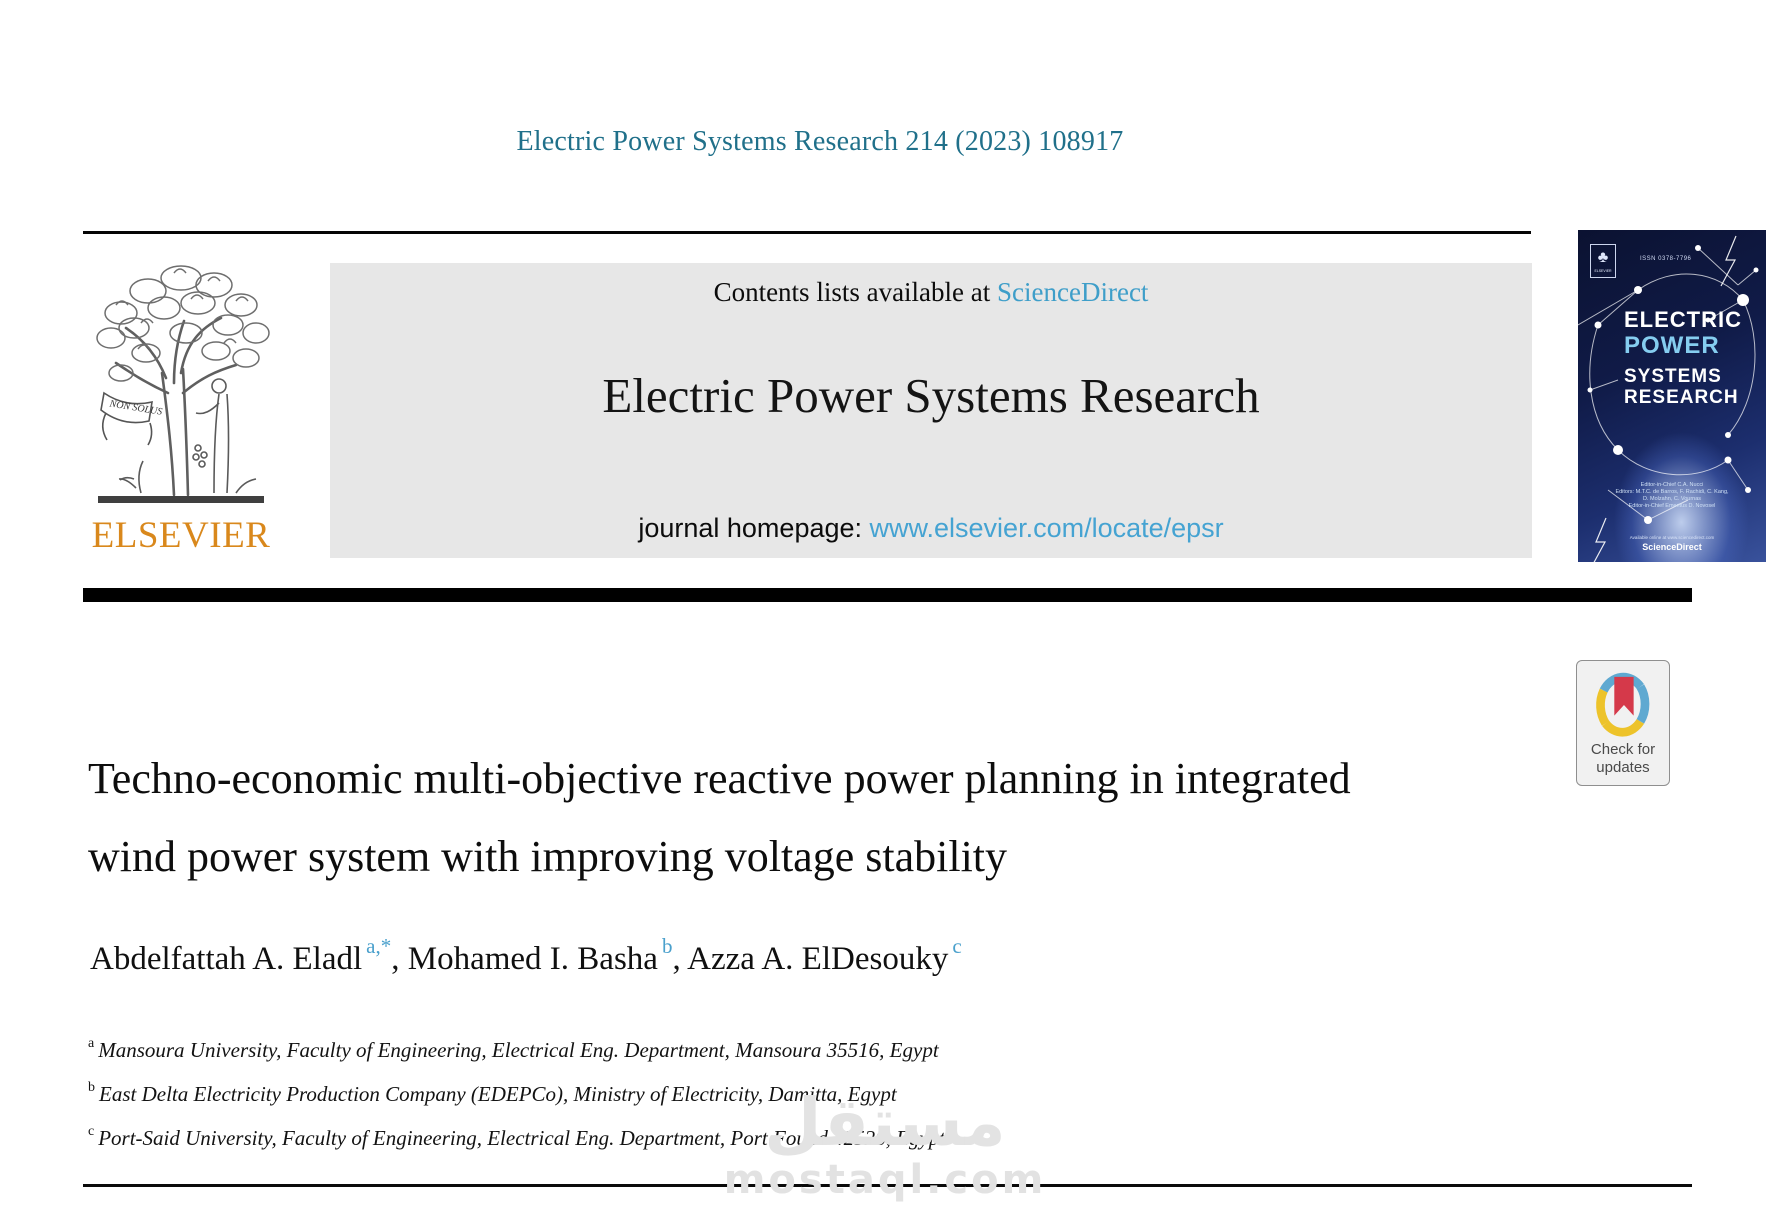  Describe the element at coordinates (1672, 345) in the screenshot. I see `cover-title-power: POWER` at that location.